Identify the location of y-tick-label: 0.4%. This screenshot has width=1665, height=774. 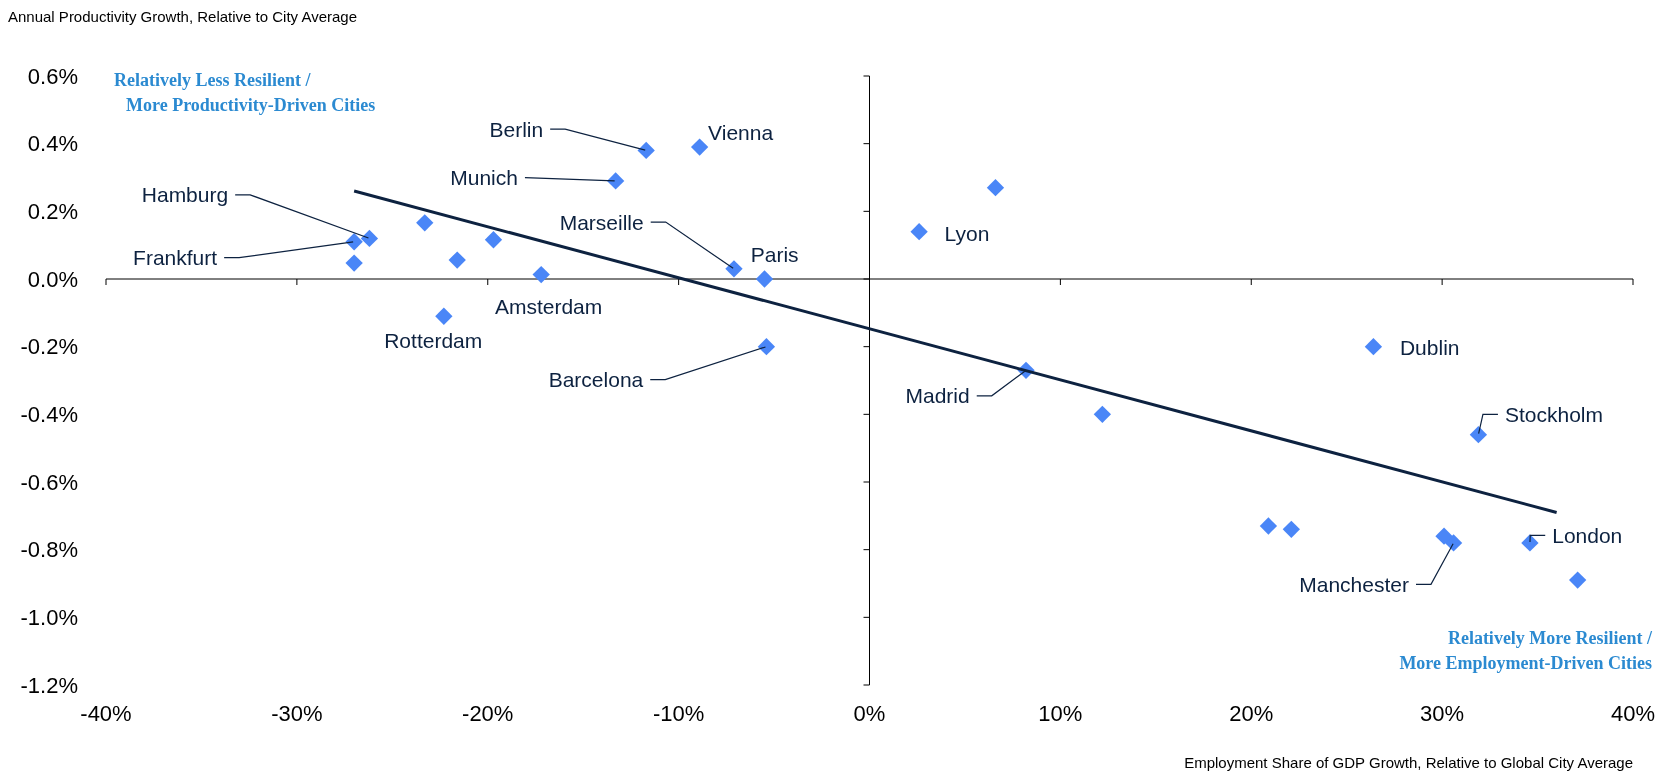
(52, 144).